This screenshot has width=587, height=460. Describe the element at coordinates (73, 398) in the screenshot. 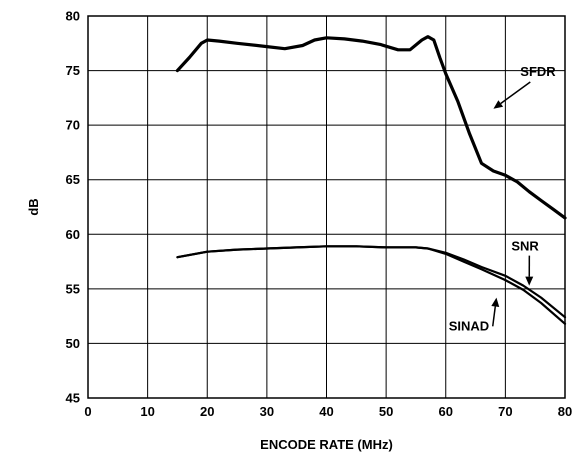

I see `y-tick-label-0: 45` at that location.